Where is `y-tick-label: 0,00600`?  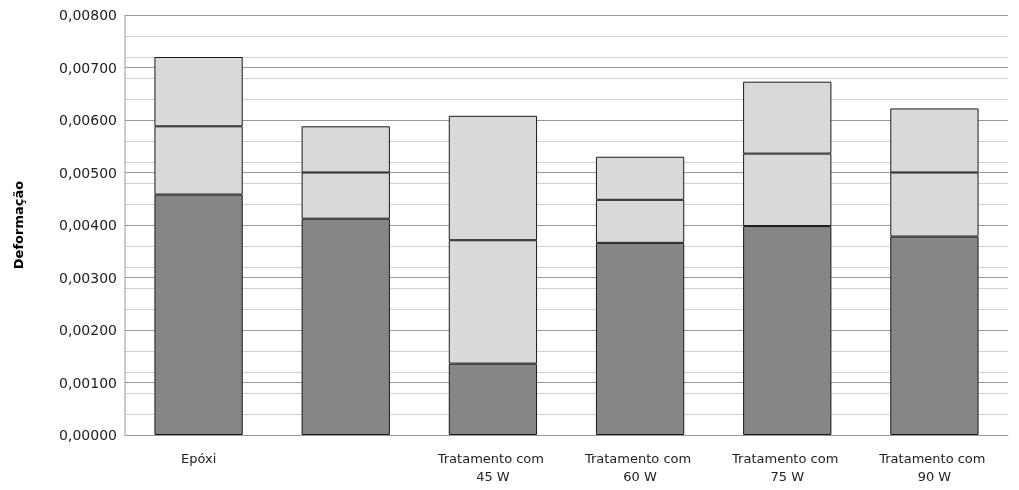 y-tick-label: 0,00600 is located at coordinates (88, 120).